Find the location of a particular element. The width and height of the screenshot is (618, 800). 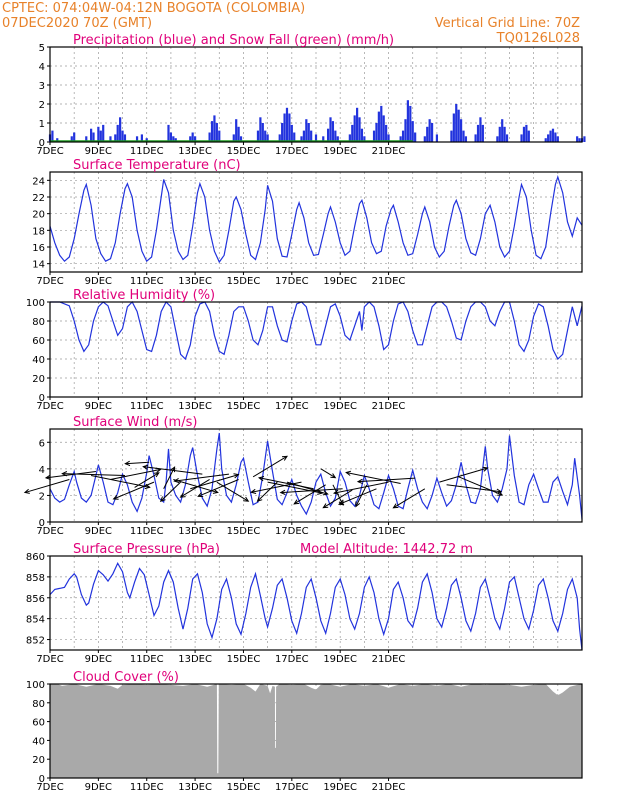

y-tick-label: 858 is located at coordinates (35, 578).